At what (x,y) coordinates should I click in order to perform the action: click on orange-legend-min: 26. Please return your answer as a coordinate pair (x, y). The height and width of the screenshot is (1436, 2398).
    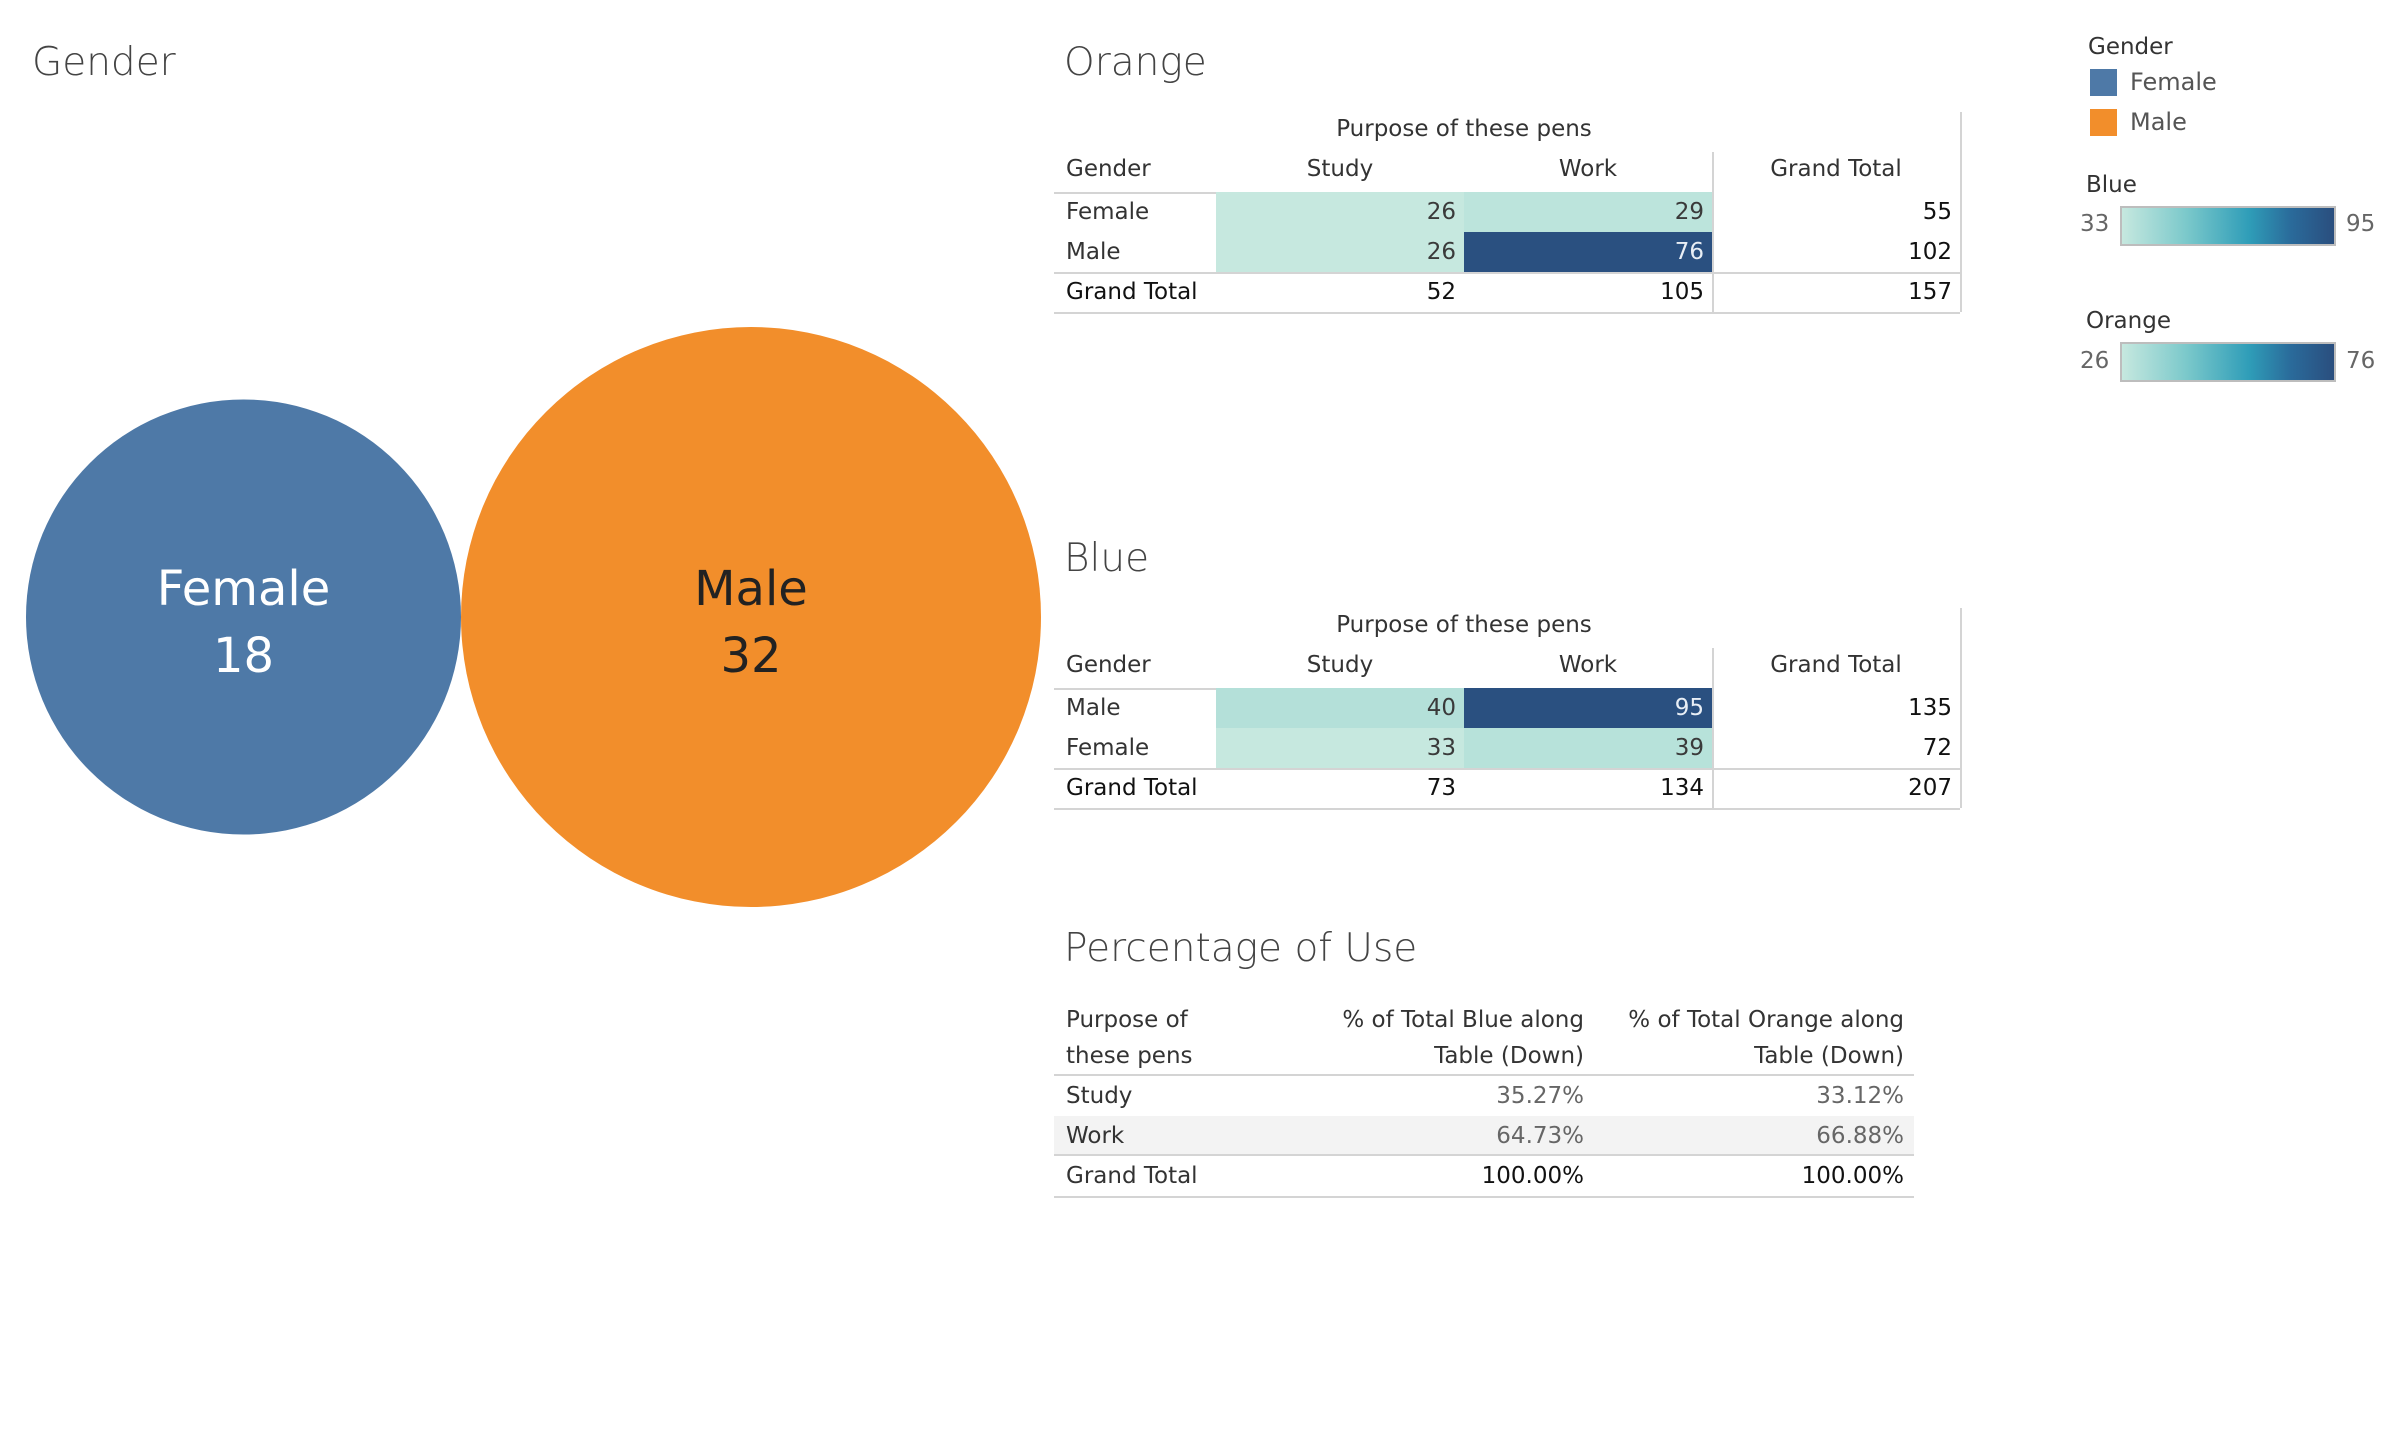
    Looking at the image, I should click on (2095, 361).